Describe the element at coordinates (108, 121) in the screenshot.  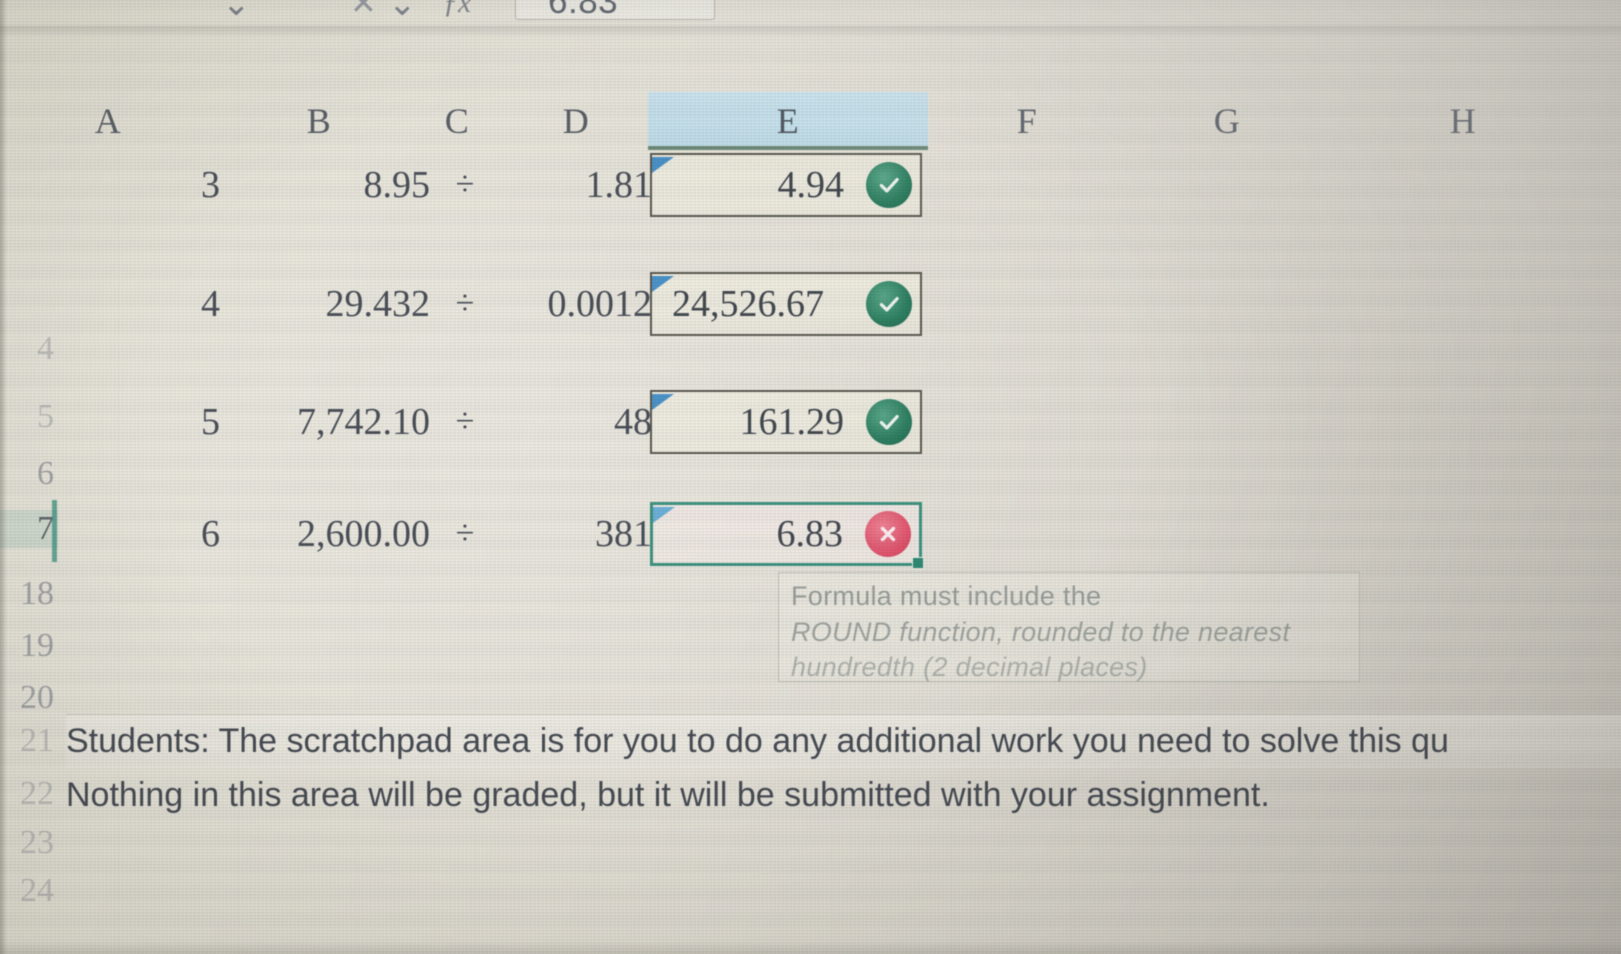
I see `column-header-a: A` at that location.